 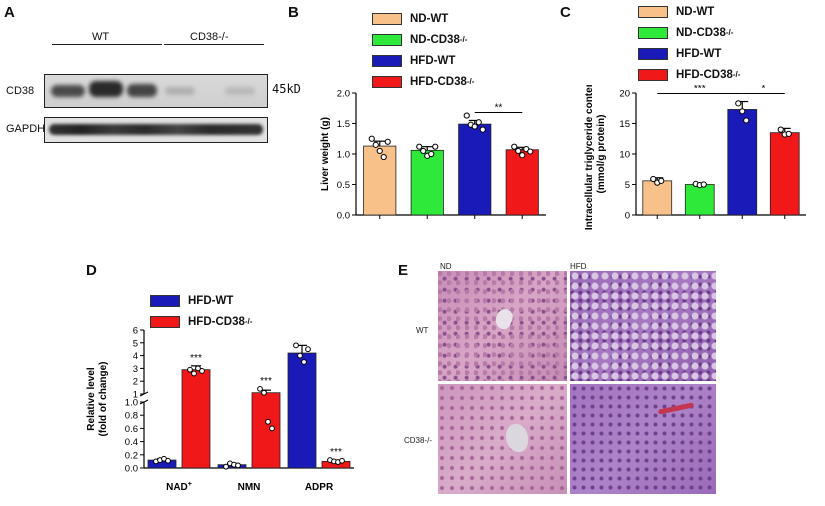 What do you see at coordinates (135, 382) in the screenshot?
I see `y-tick-label: 2` at bounding box center [135, 382].